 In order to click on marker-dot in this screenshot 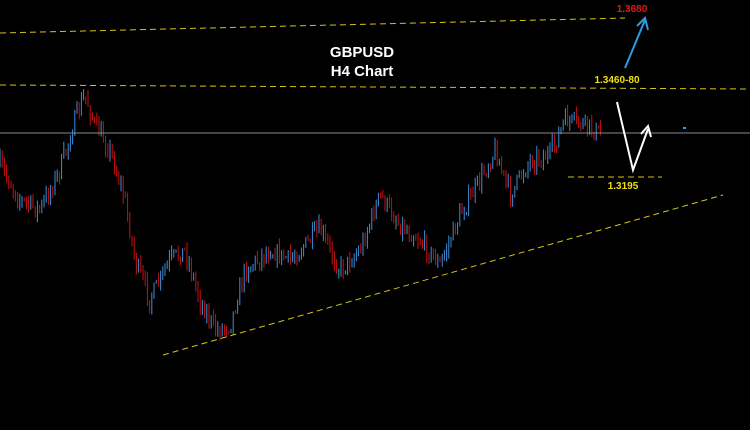, I will do `click(684, 128)`.